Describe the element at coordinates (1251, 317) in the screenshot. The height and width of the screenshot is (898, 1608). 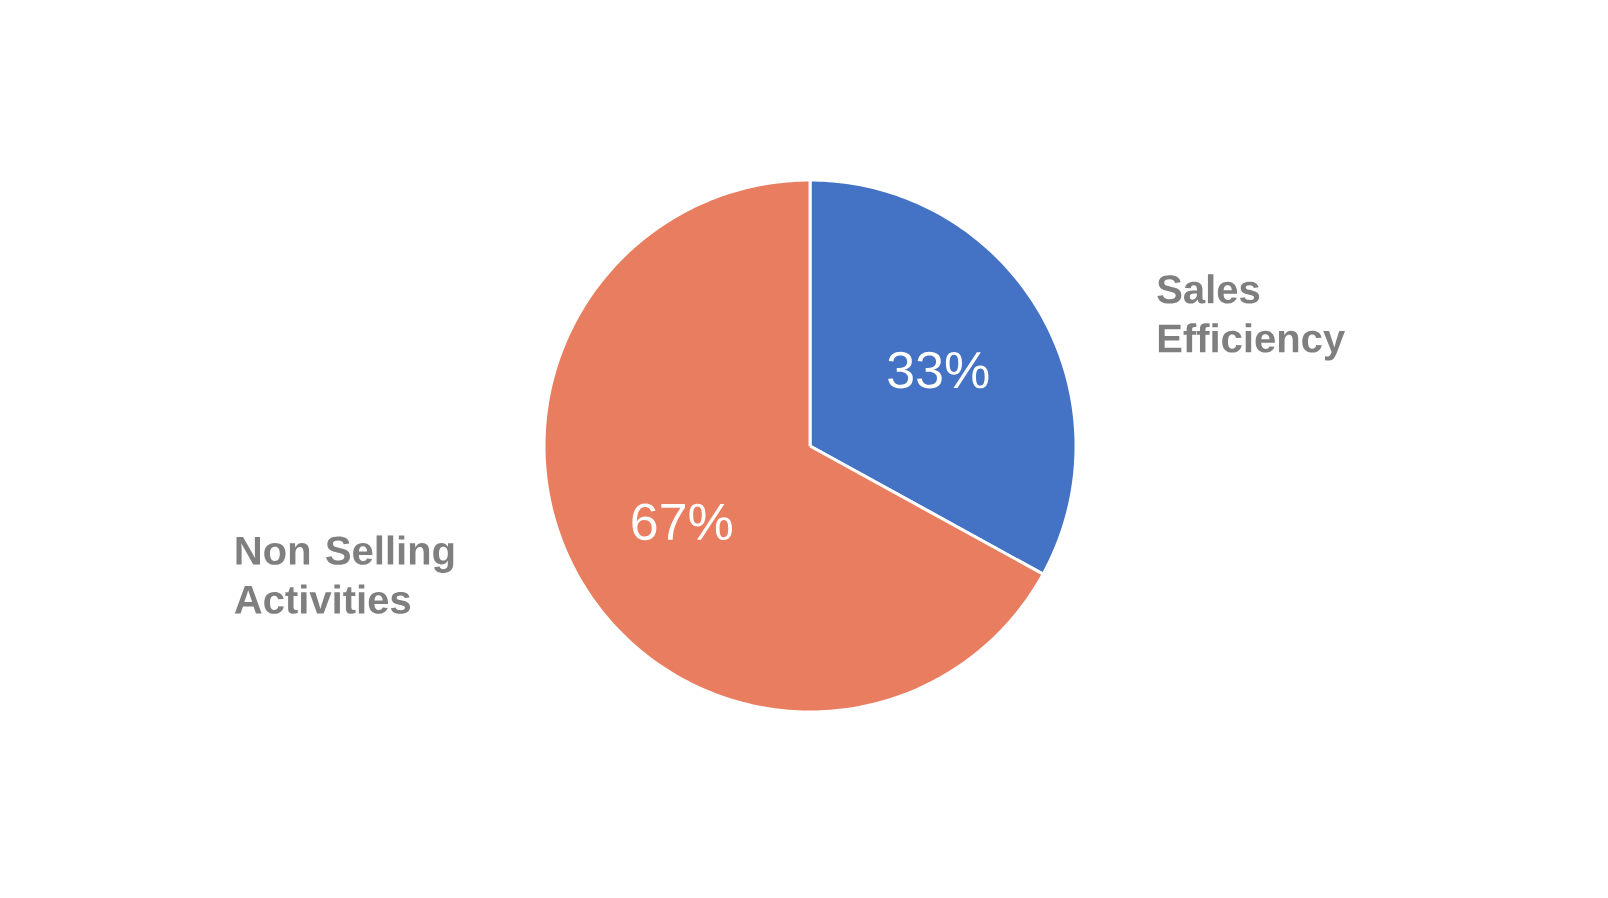
I see `slice-label: Sales Efficiency` at that location.